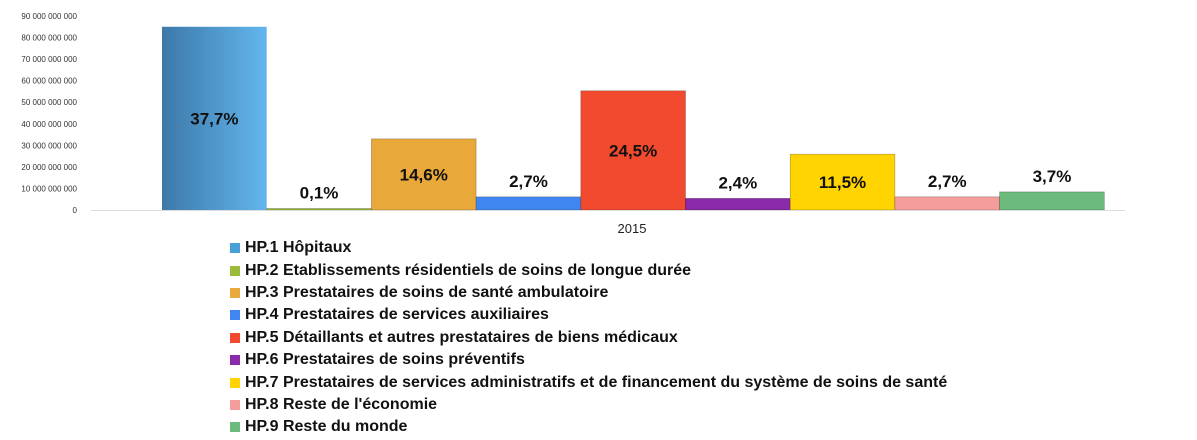 The height and width of the screenshot is (440, 1197). Describe the element at coordinates (319, 193) in the screenshot. I see `data-label: 0,1%` at that location.